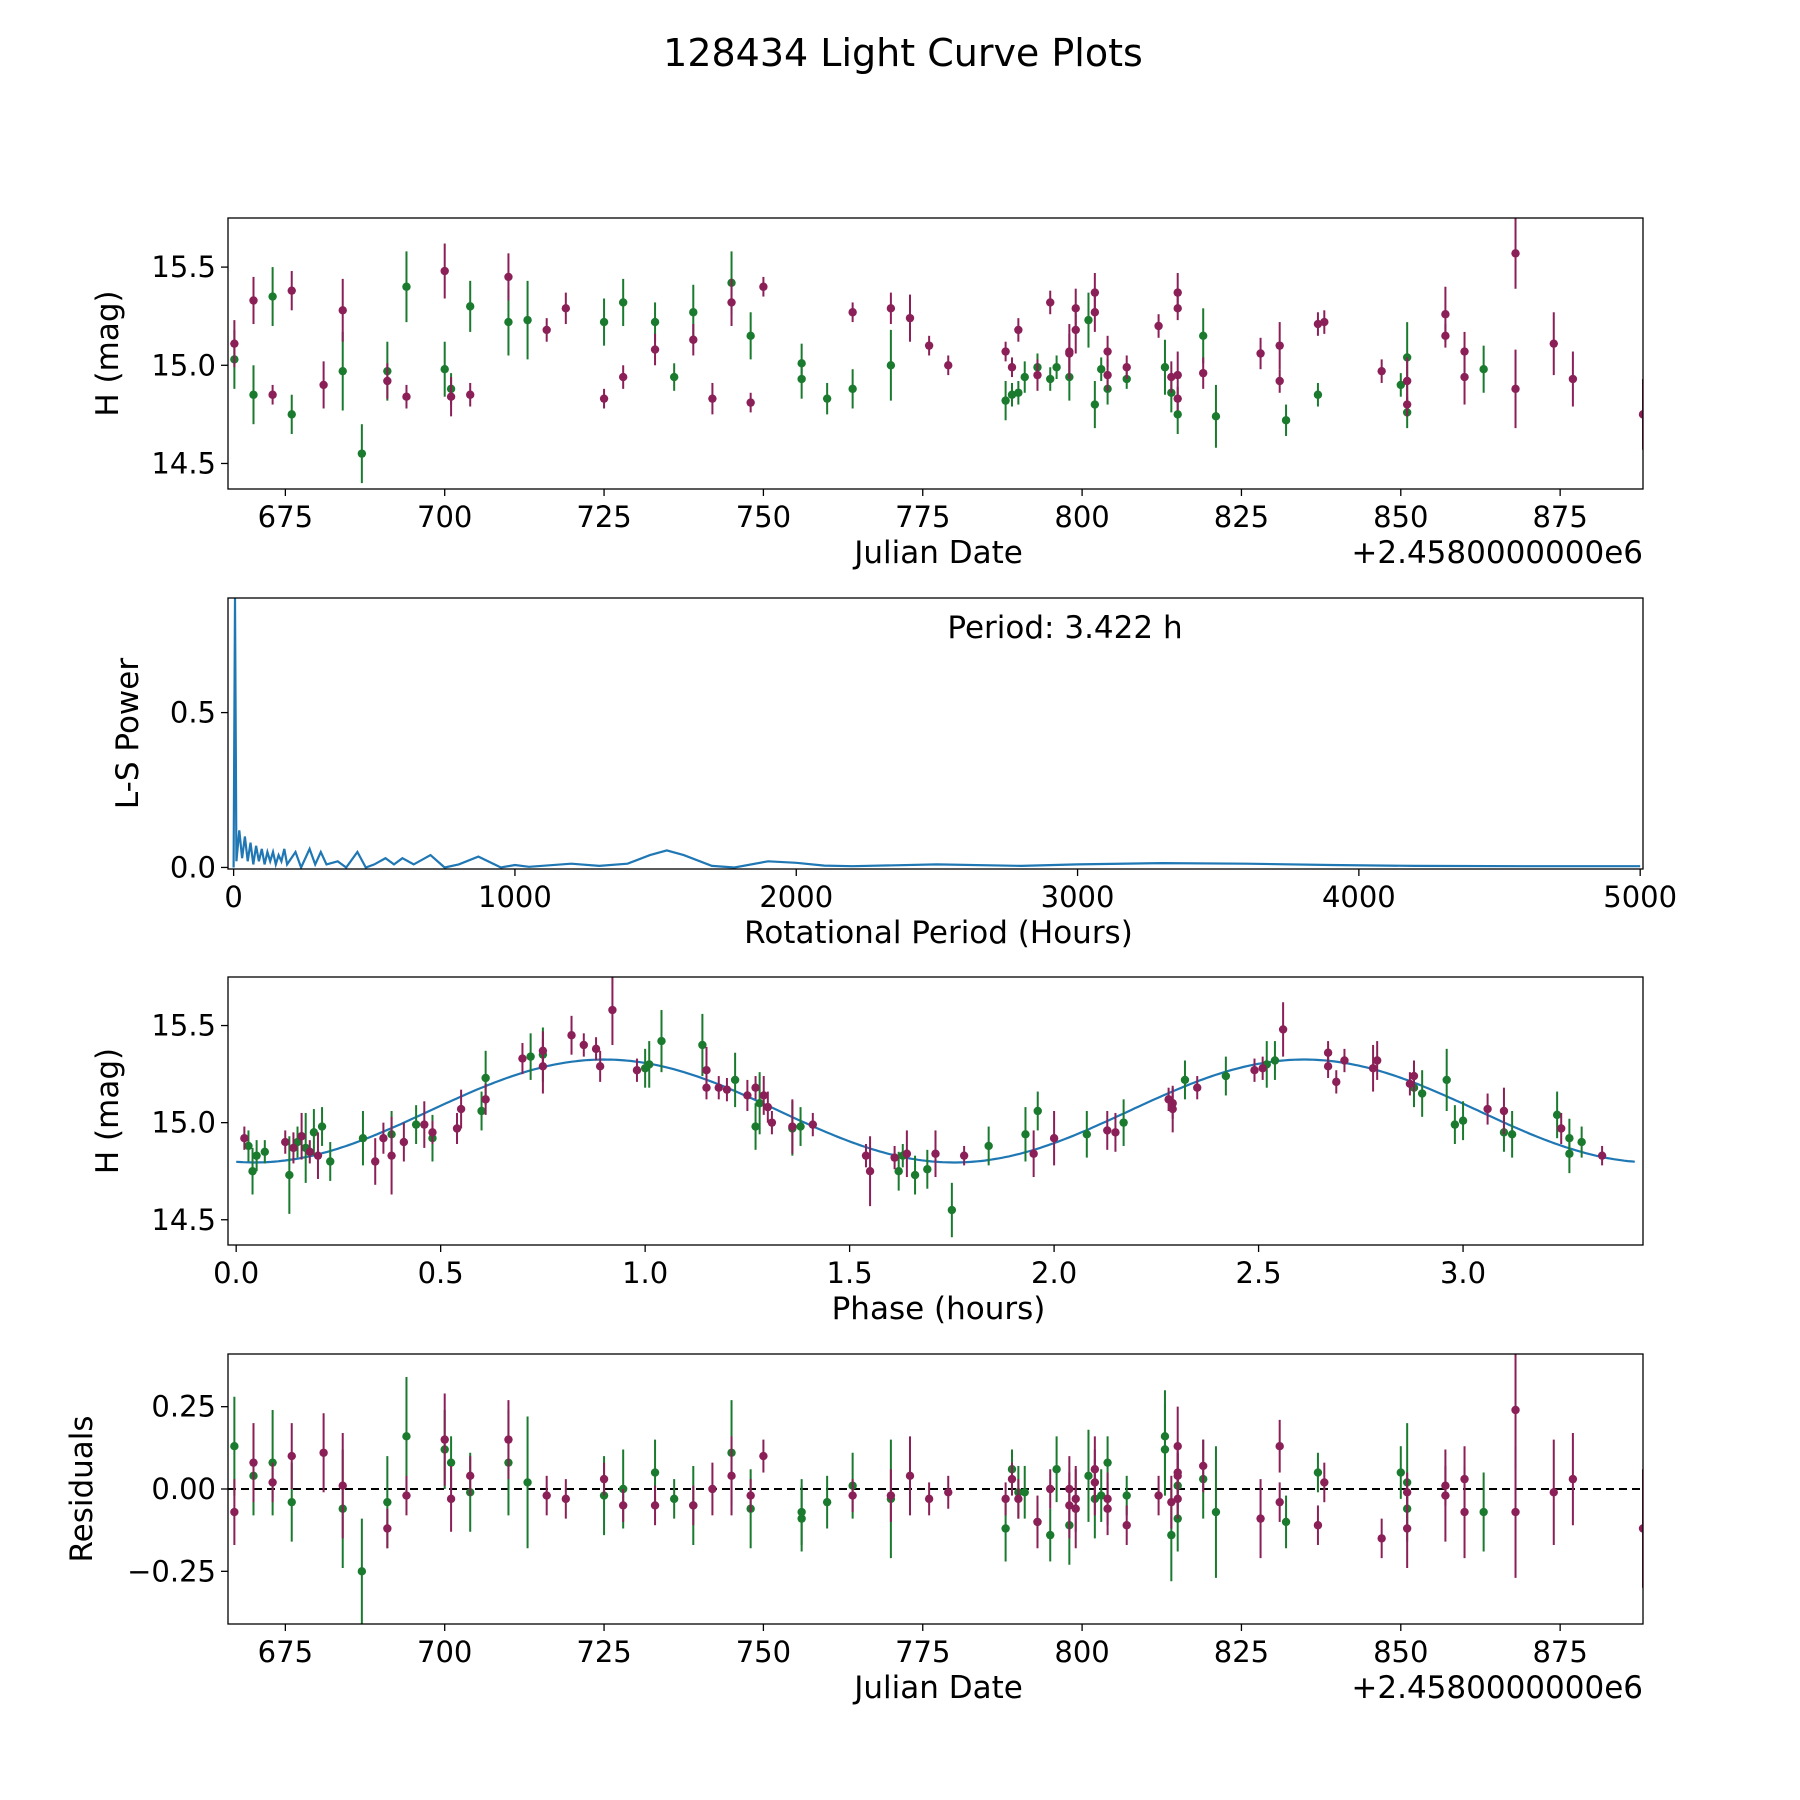  What do you see at coordinates (938, 933) in the screenshot?
I see `x-axis-label: Rotational Period (Hours)` at bounding box center [938, 933].